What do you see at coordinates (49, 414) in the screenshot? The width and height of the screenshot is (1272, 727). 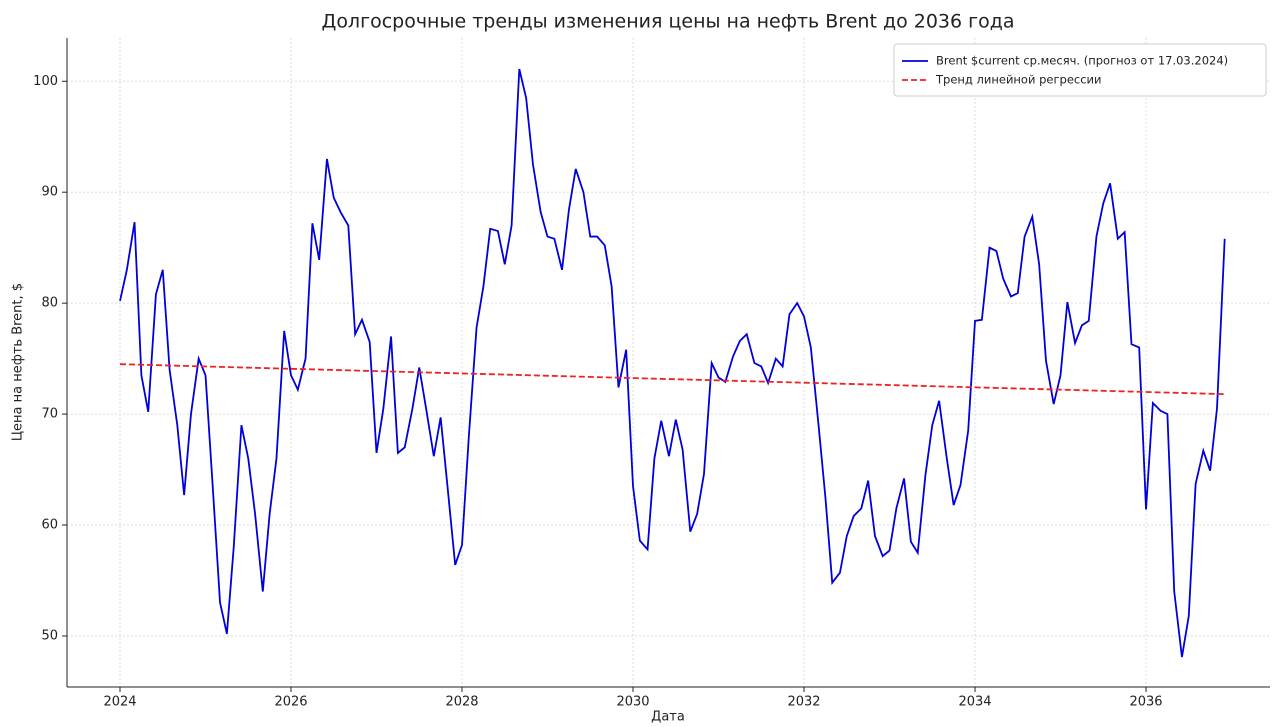 I see `y-tick-label: 70` at bounding box center [49, 414].